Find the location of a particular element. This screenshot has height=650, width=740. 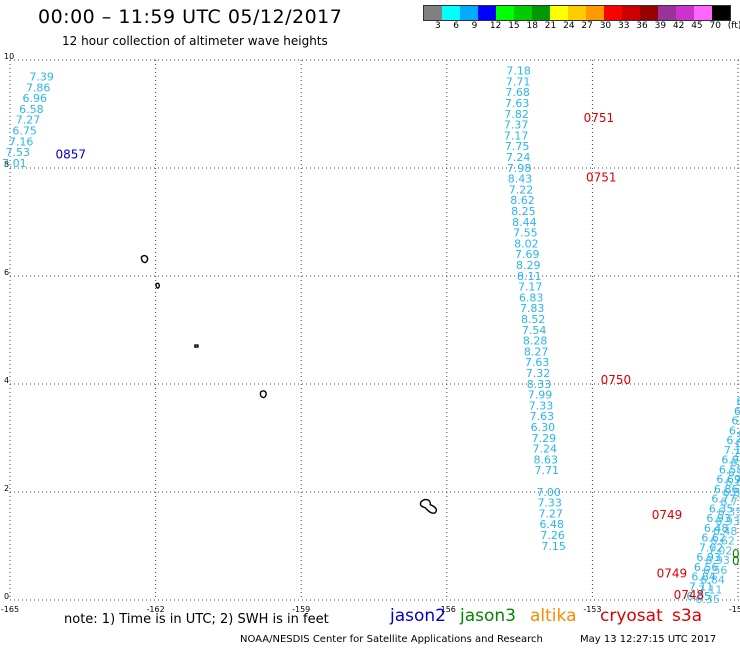

wave-height-value-overlap: 6.93 is located at coordinates (717, 560).